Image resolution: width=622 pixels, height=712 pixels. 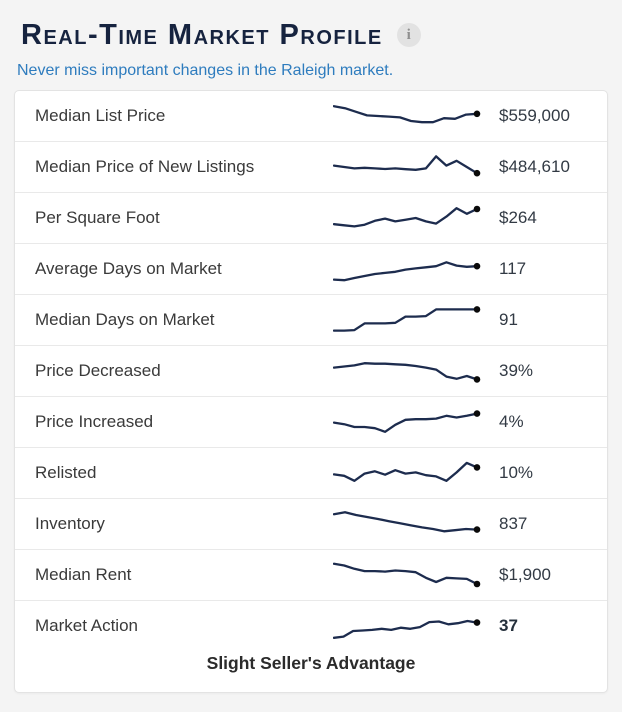 What do you see at coordinates (97, 217) in the screenshot?
I see `metric-label: Per Square Foot` at bounding box center [97, 217].